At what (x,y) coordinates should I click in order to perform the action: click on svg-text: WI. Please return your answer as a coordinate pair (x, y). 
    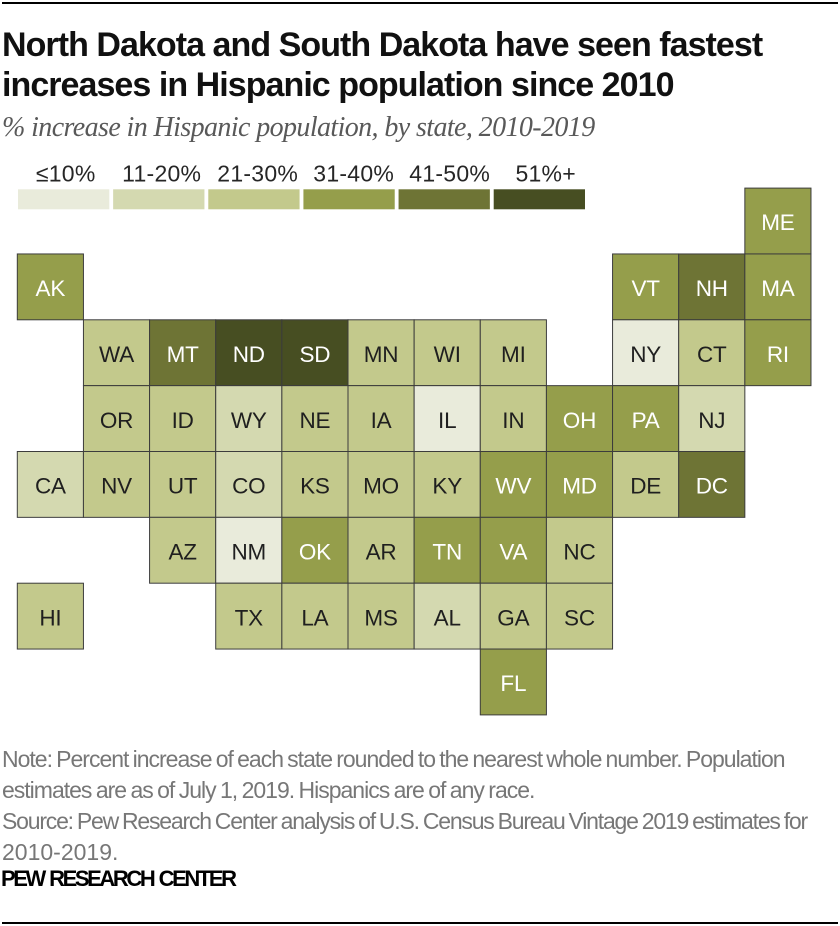
    Looking at the image, I should click on (447, 354).